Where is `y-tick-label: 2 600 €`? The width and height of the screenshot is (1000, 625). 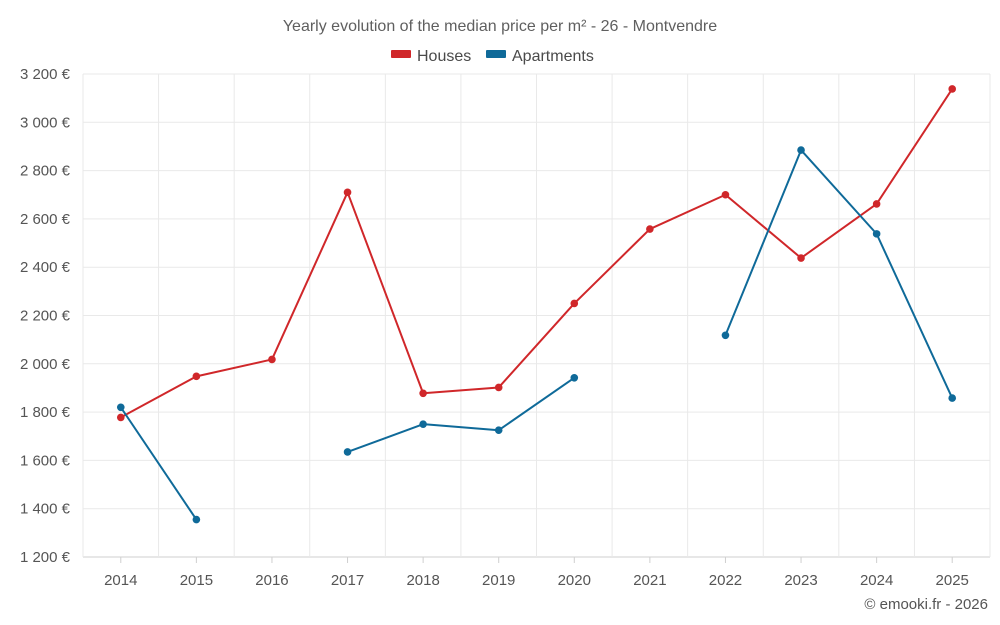
y-tick-label: 2 600 € is located at coordinates (45, 219).